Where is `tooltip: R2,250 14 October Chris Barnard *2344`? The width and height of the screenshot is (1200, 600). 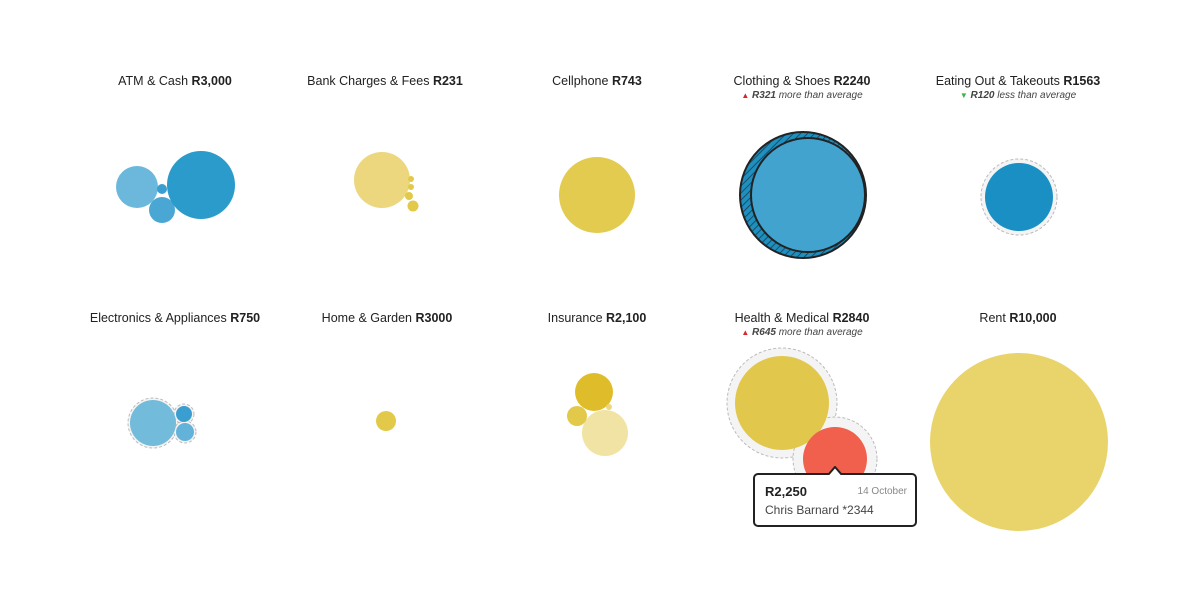
tooltip: R2,250 14 October Chris Barnard *2344 is located at coordinates (835, 496).